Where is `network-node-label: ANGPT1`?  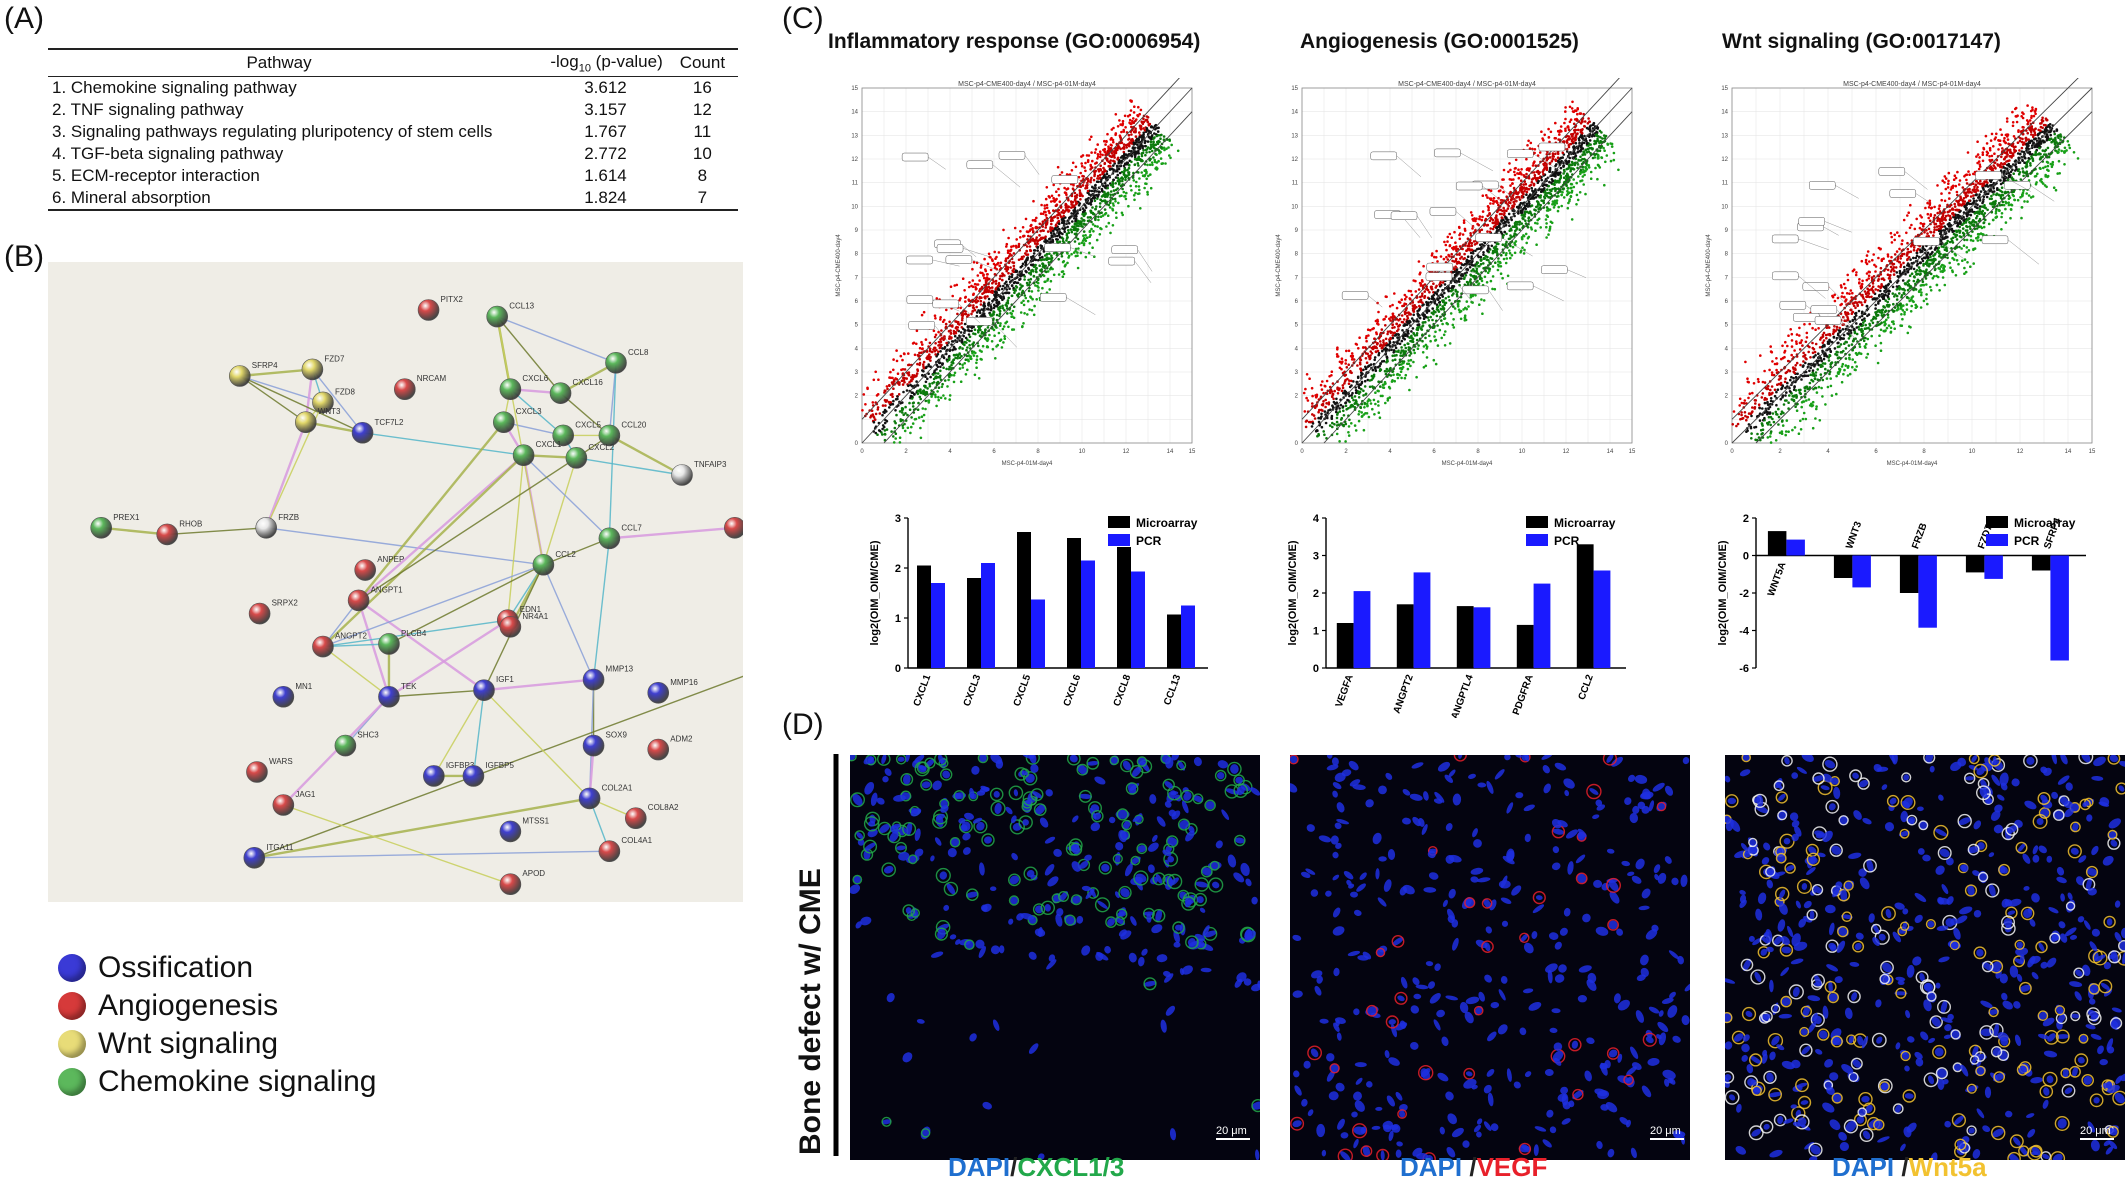 network-node-label: ANGPT1 is located at coordinates (387, 589).